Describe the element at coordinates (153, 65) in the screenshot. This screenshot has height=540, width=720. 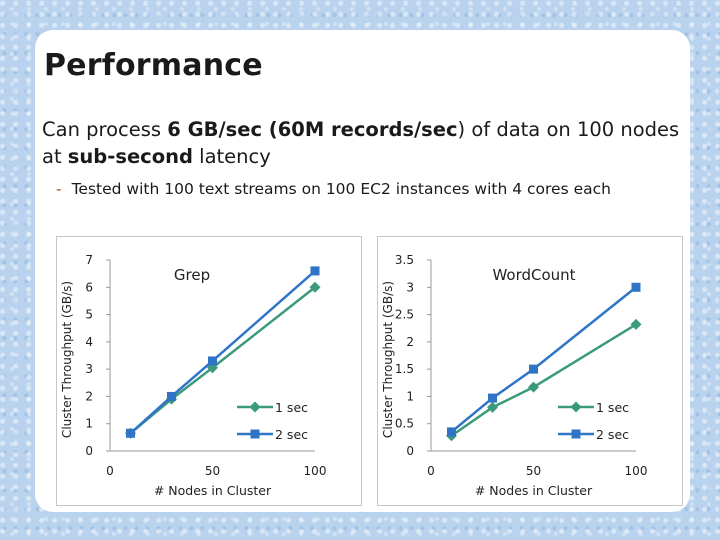
I see `page-title: Performance` at that location.